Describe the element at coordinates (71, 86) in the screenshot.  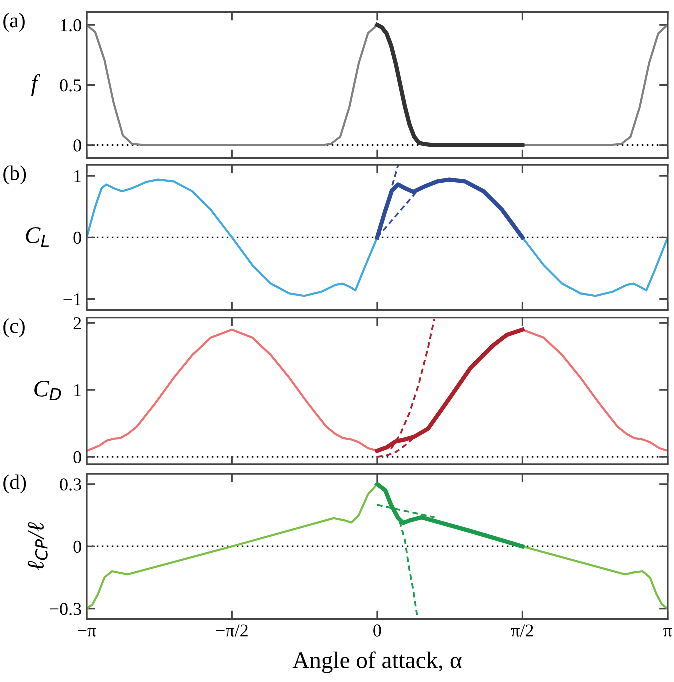
I see `y-tick-label: 0.5` at that location.